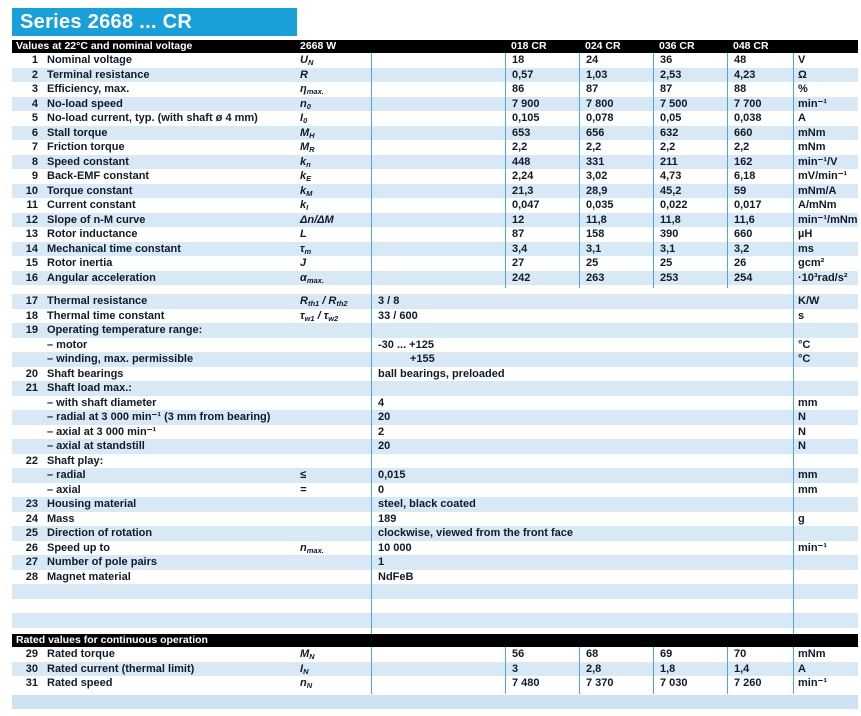  Describe the element at coordinates (825, 207) in the screenshot. I see `param-unit: A/mNm` at that location.